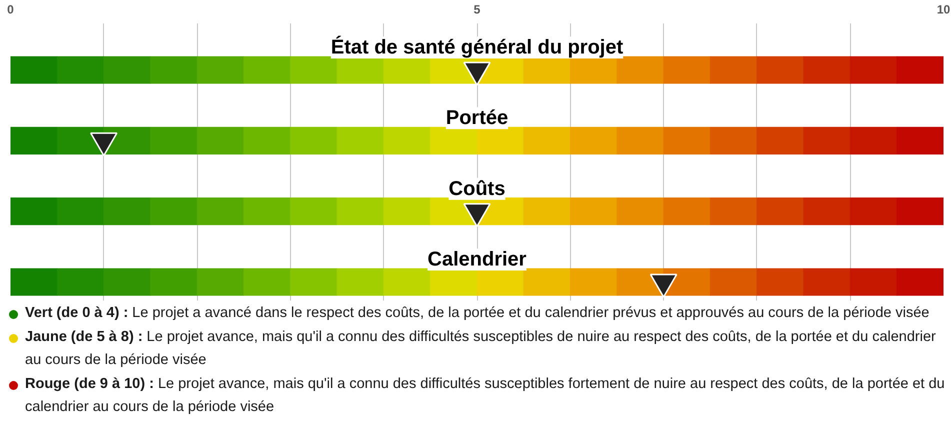  What do you see at coordinates (481, 349) in the screenshot?
I see `text: Jaune (de 5 à 8) : Le projet avance, mais qu'il a connu des difficultés susceptibles de nuire au respect des coûts, de la portée et du calendrier au cours de la période visée` at bounding box center [481, 349].